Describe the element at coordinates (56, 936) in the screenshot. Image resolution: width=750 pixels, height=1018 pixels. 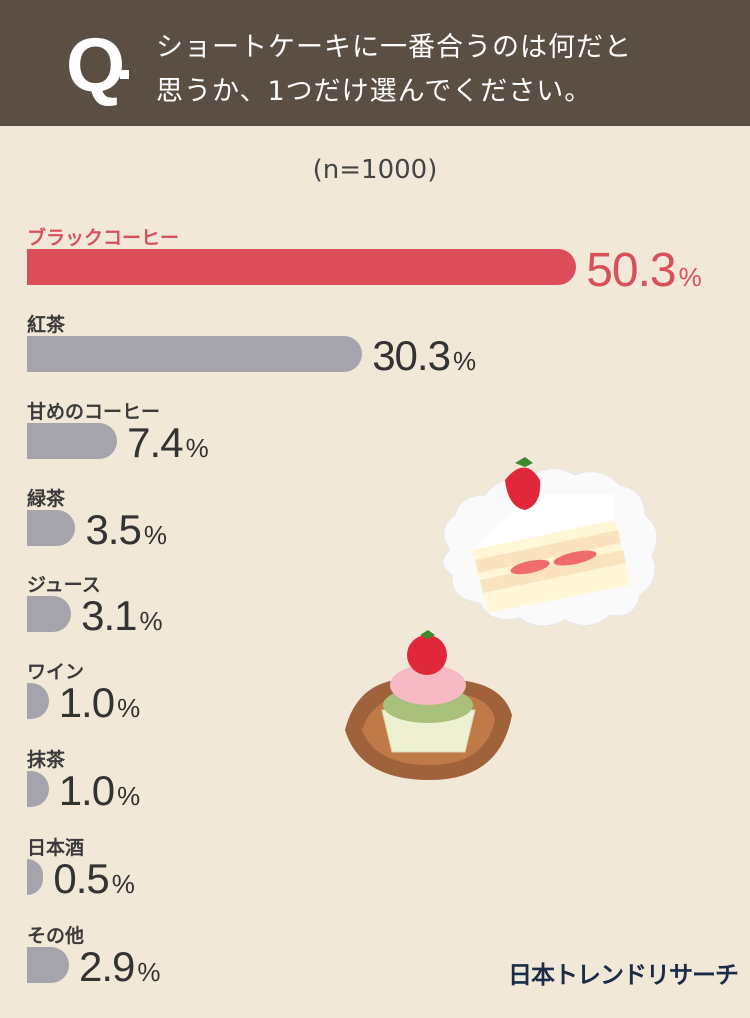
I see `category-label: その他` at that location.